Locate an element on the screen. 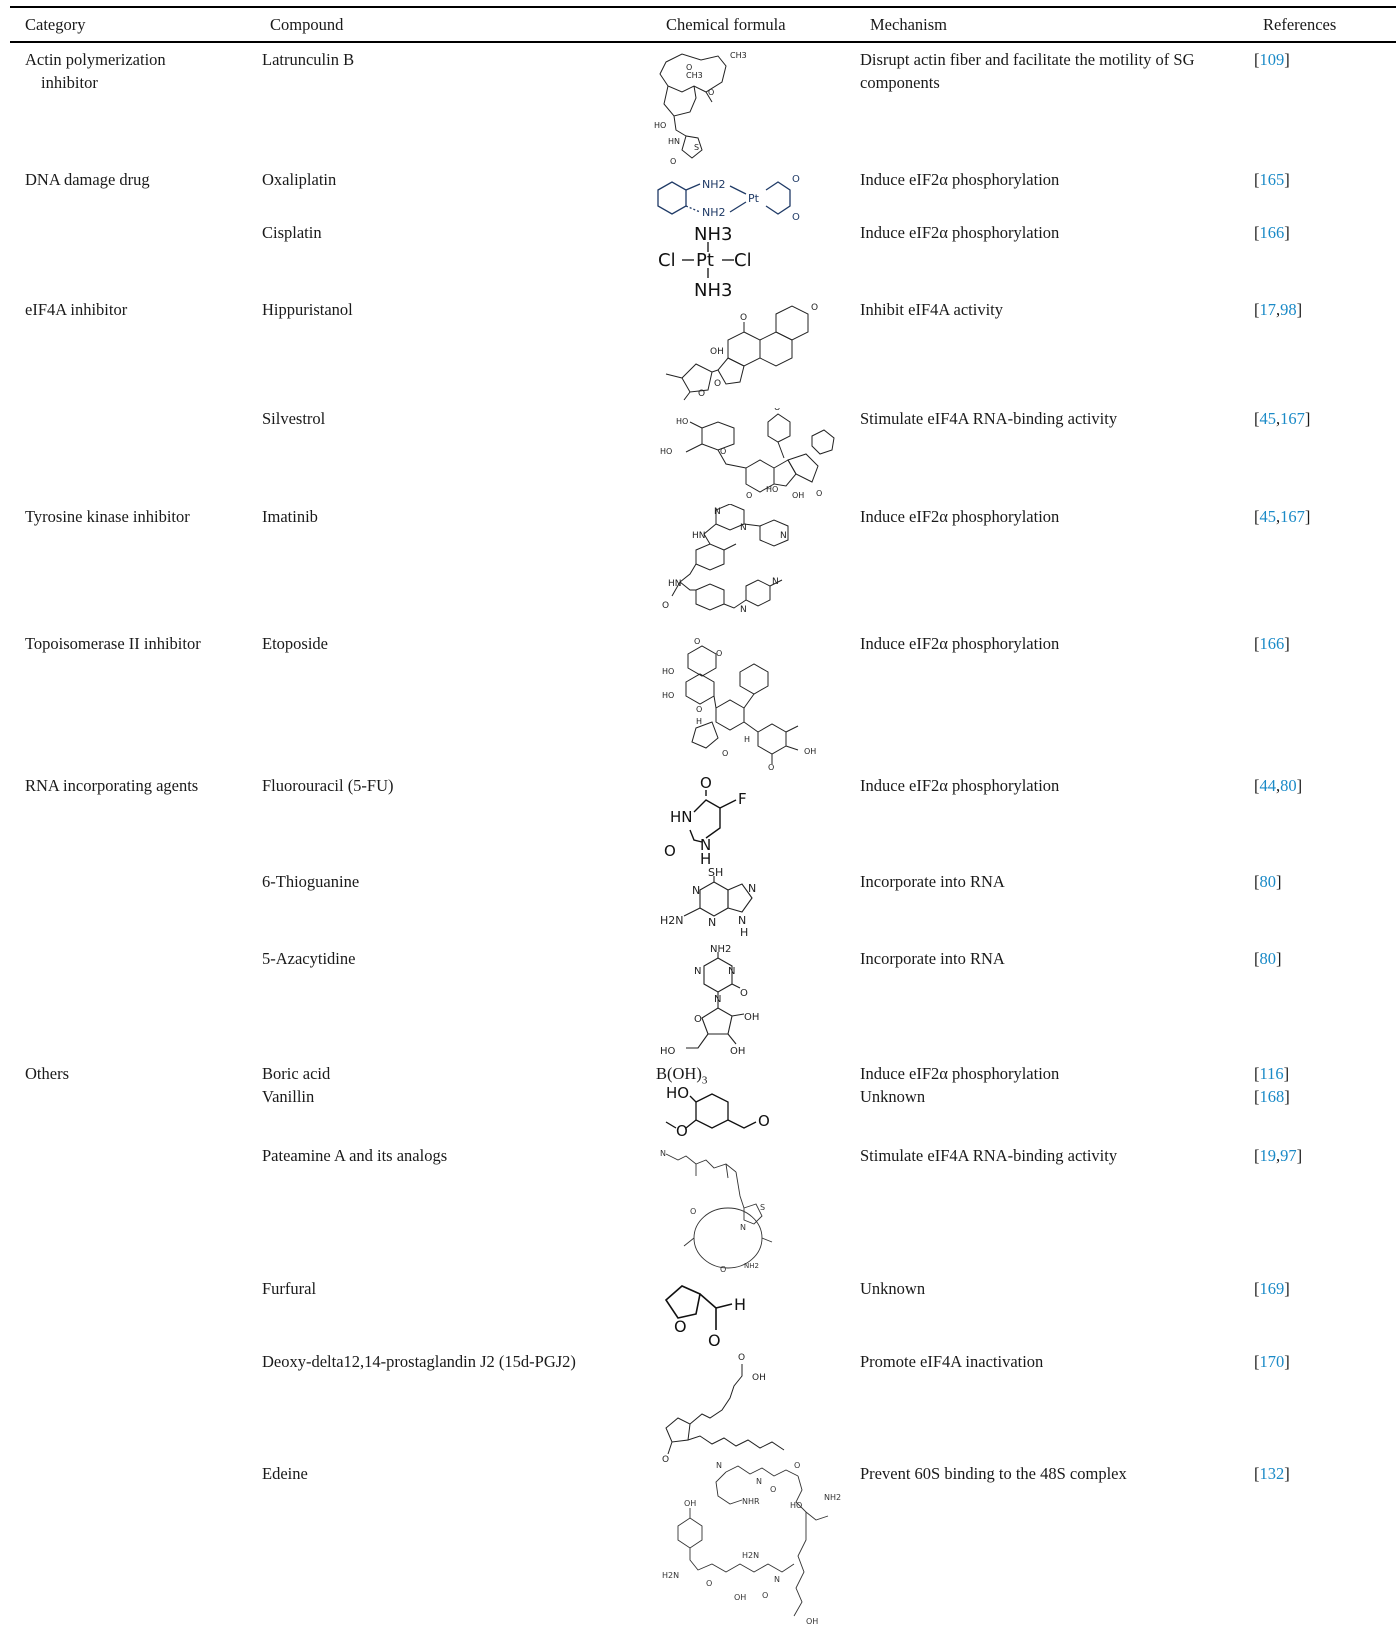 The height and width of the screenshot is (1628, 1400). ref-link: 165 is located at coordinates (1272, 179).